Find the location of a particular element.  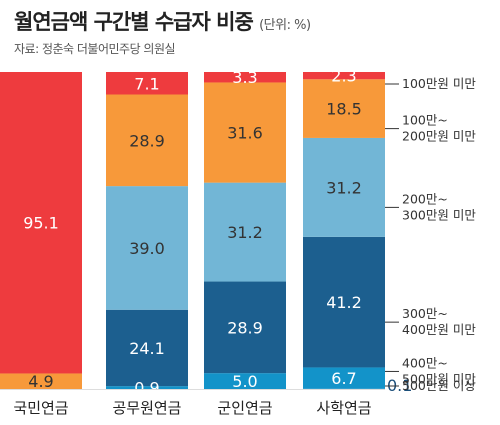

data-label: 4.9 is located at coordinates (40, 381).